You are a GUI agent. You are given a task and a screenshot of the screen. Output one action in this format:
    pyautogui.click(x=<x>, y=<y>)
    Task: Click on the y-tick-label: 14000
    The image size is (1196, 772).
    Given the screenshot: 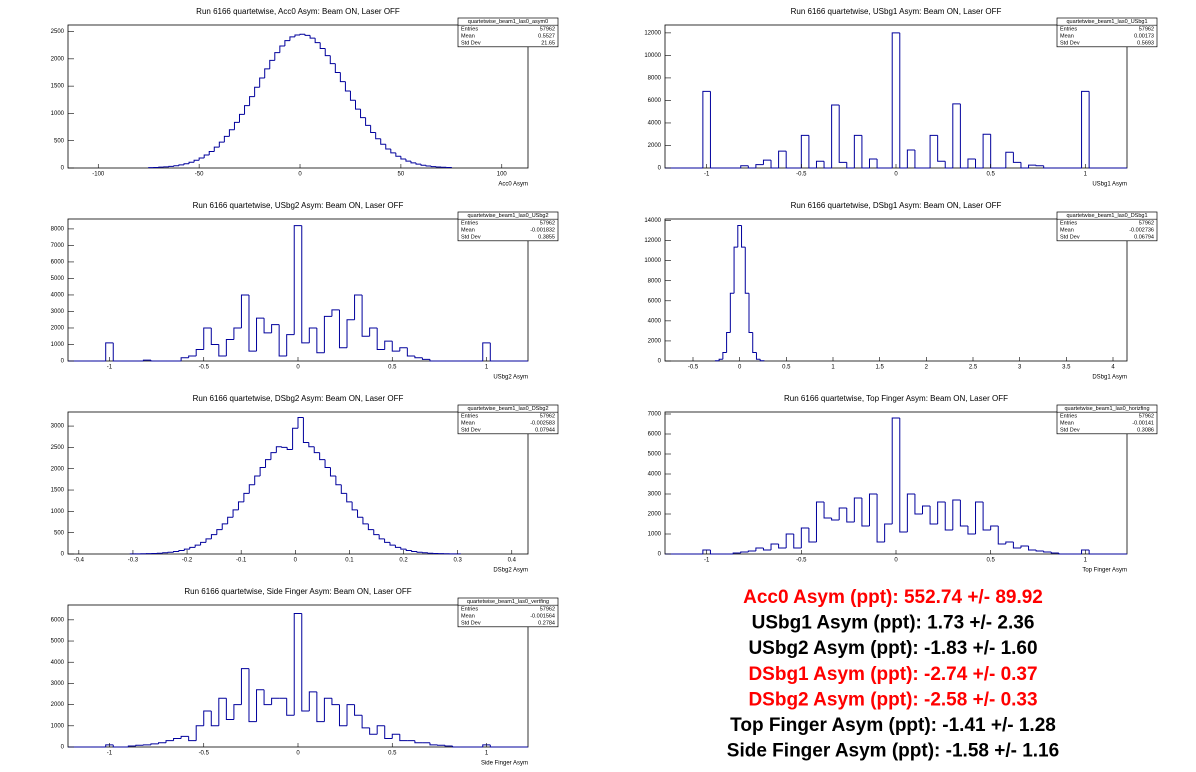 What is the action you would take?
    pyautogui.click(x=652, y=221)
    